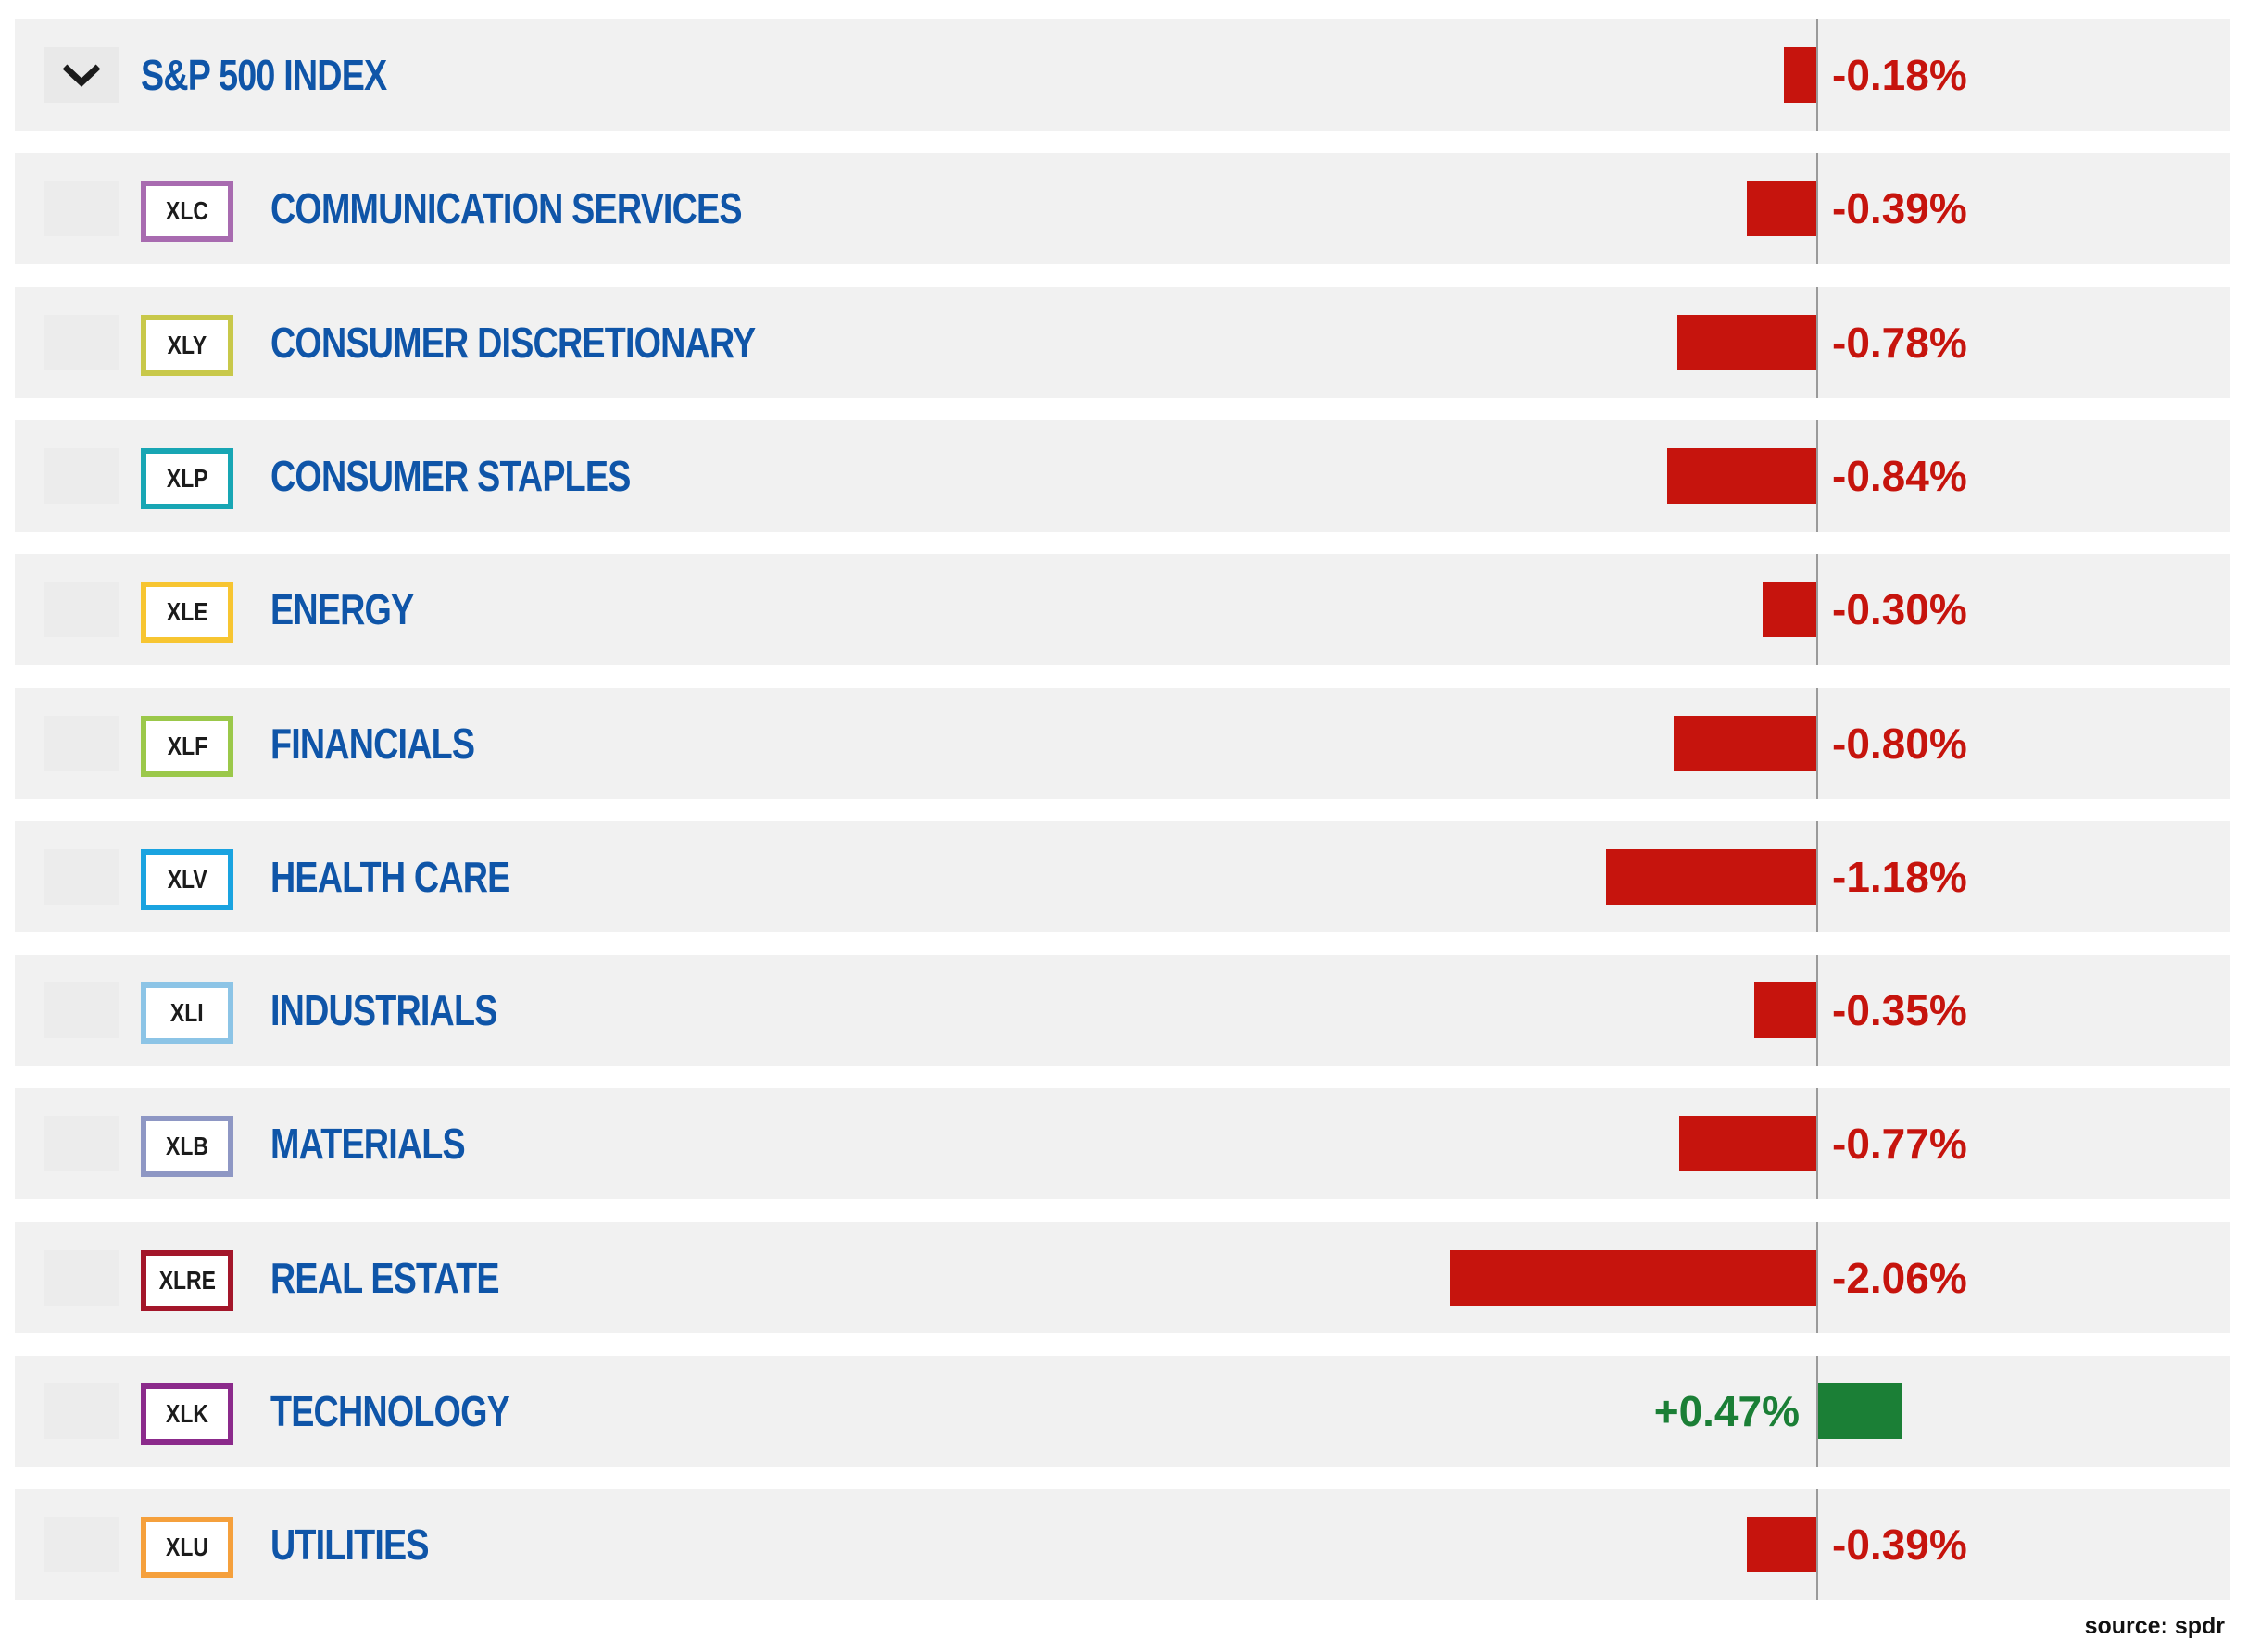  Describe the element at coordinates (1899, 744) in the screenshot. I see `value-label-xlf: -0.80%` at that location.